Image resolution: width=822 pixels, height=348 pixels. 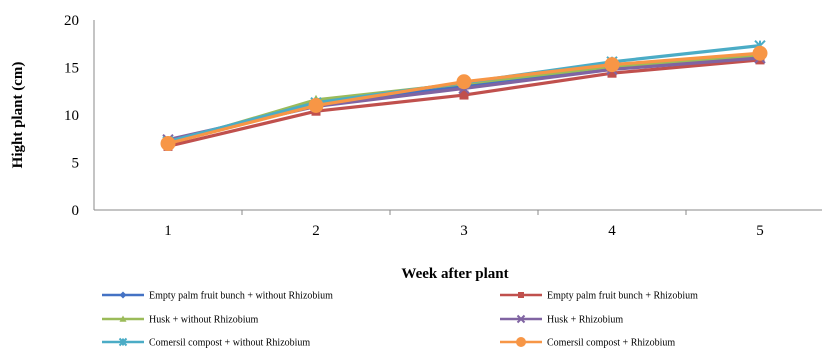 What do you see at coordinates (76, 164) in the screenshot?
I see `y-tick-label: 5` at bounding box center [76, 164].